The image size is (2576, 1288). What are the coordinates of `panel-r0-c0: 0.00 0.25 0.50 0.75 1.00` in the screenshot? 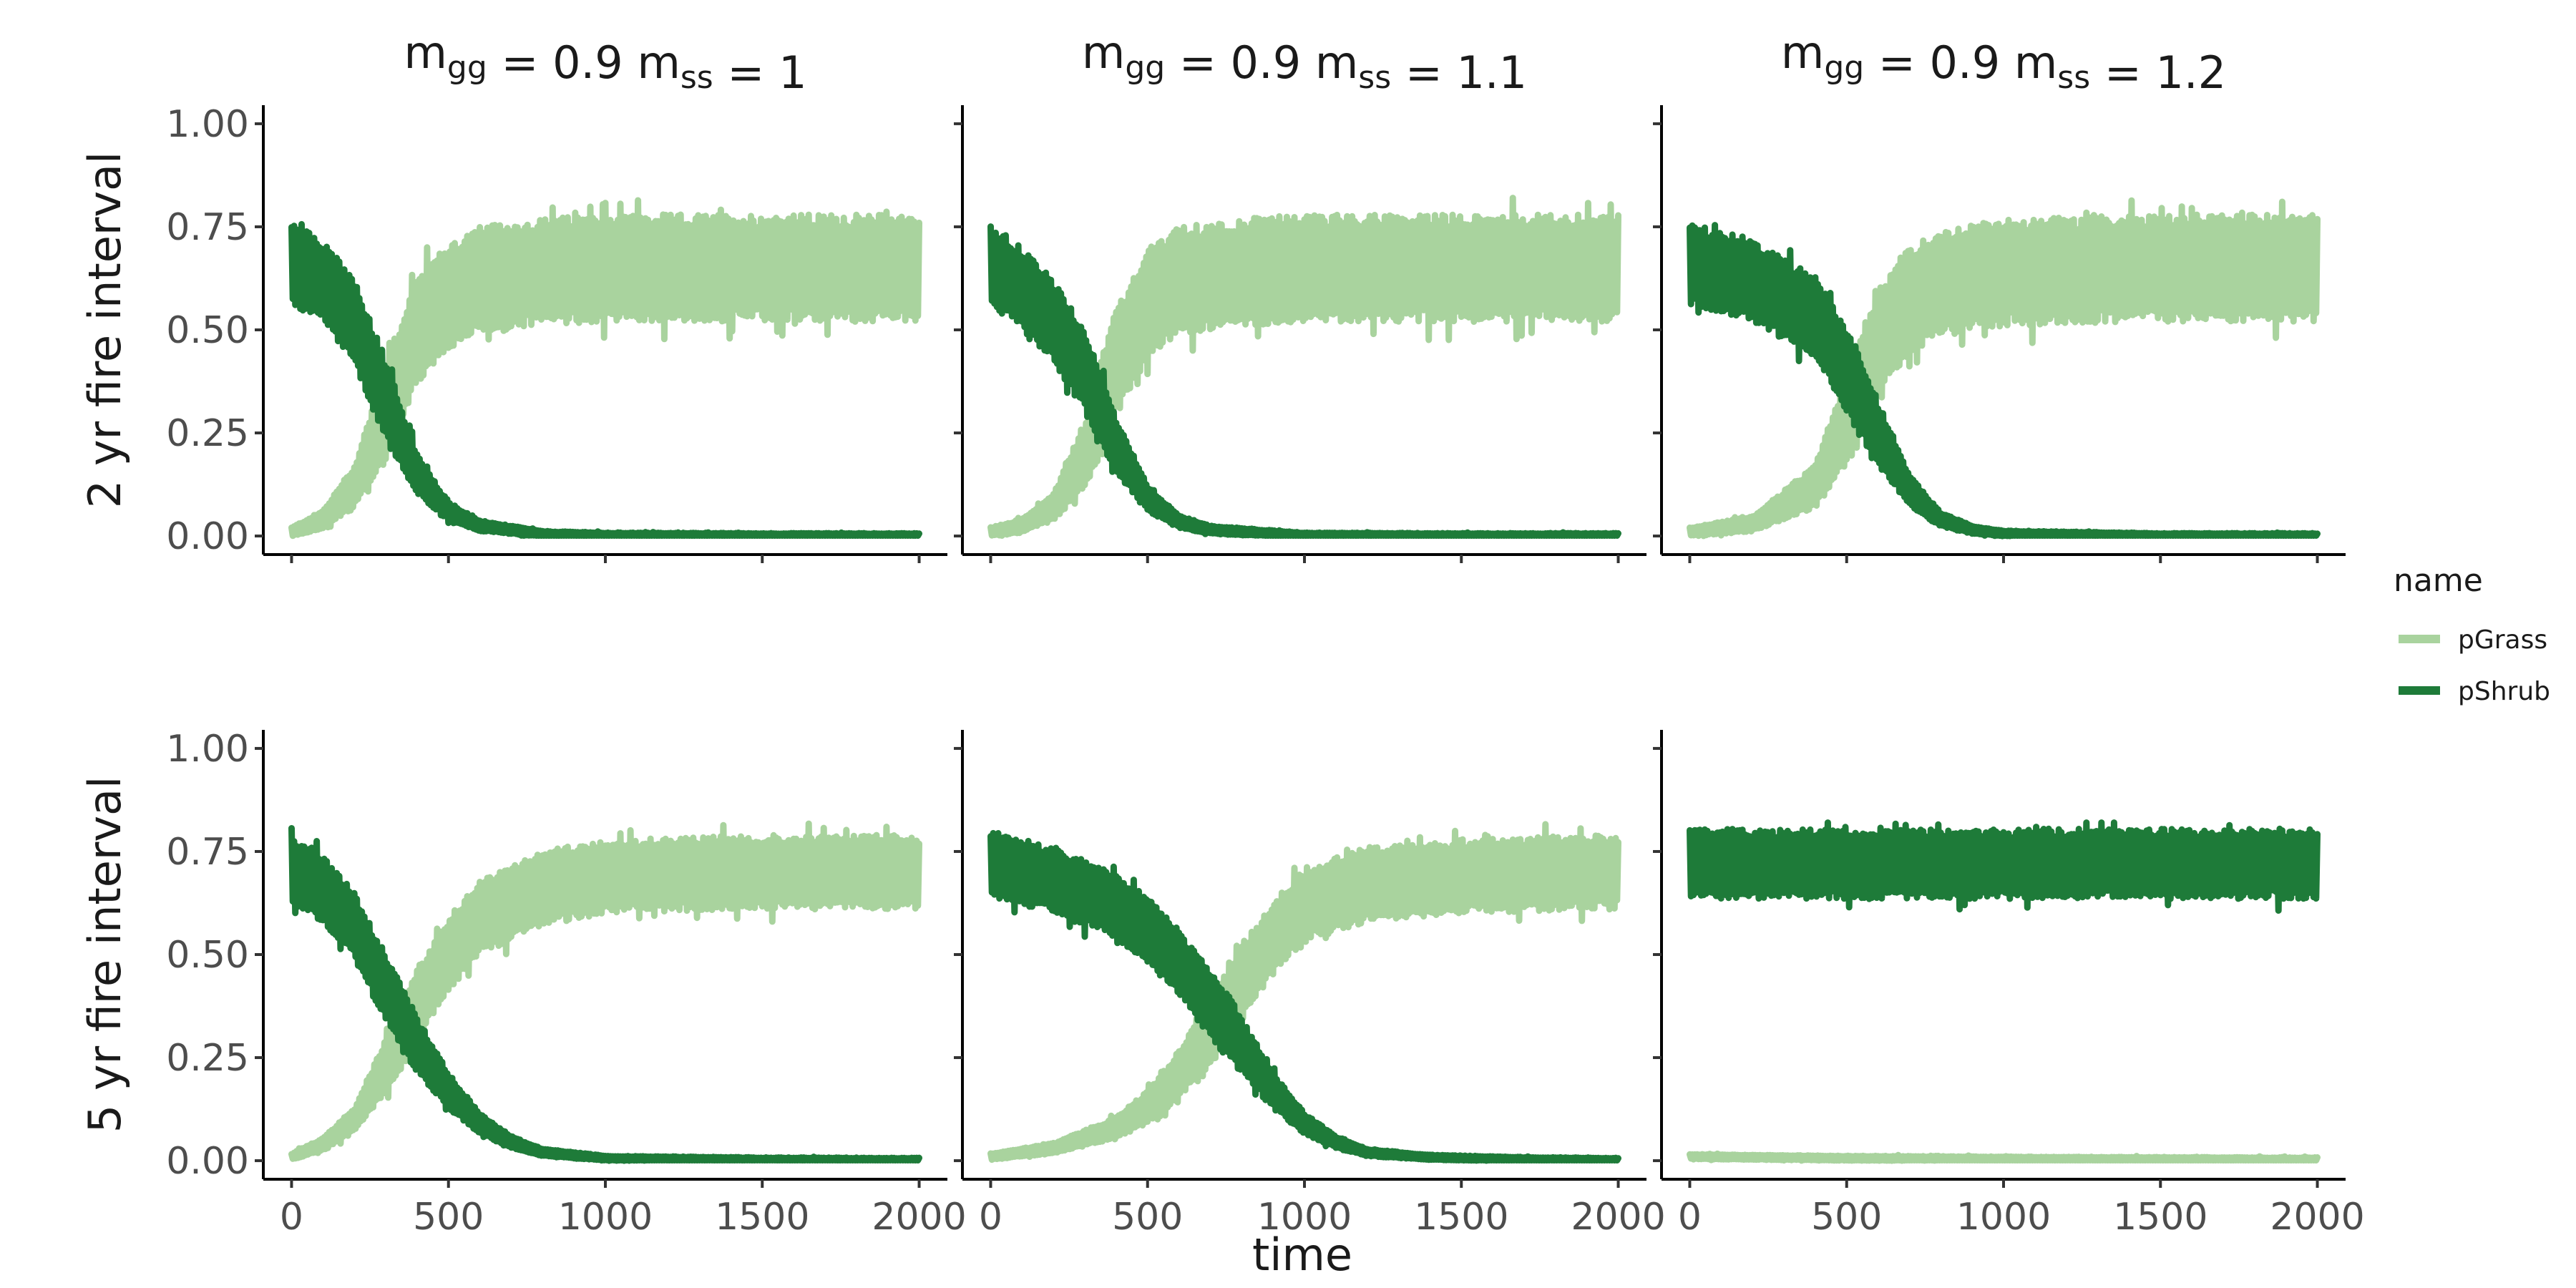 It's located at (556, 333).